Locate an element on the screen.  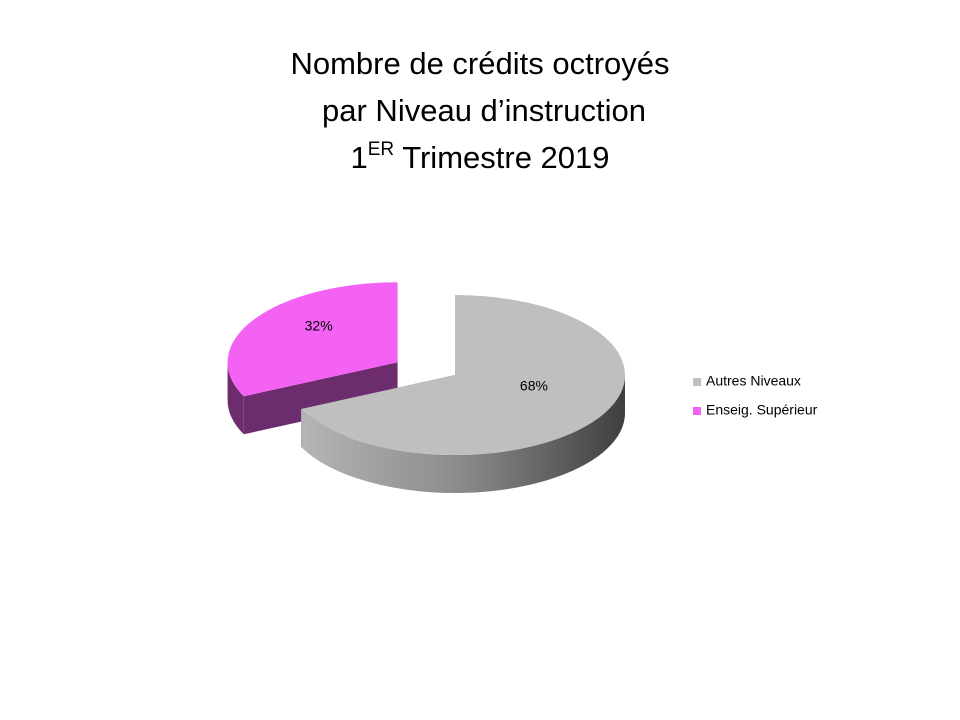
data-label: 68% is located at coordinates (534, 385).